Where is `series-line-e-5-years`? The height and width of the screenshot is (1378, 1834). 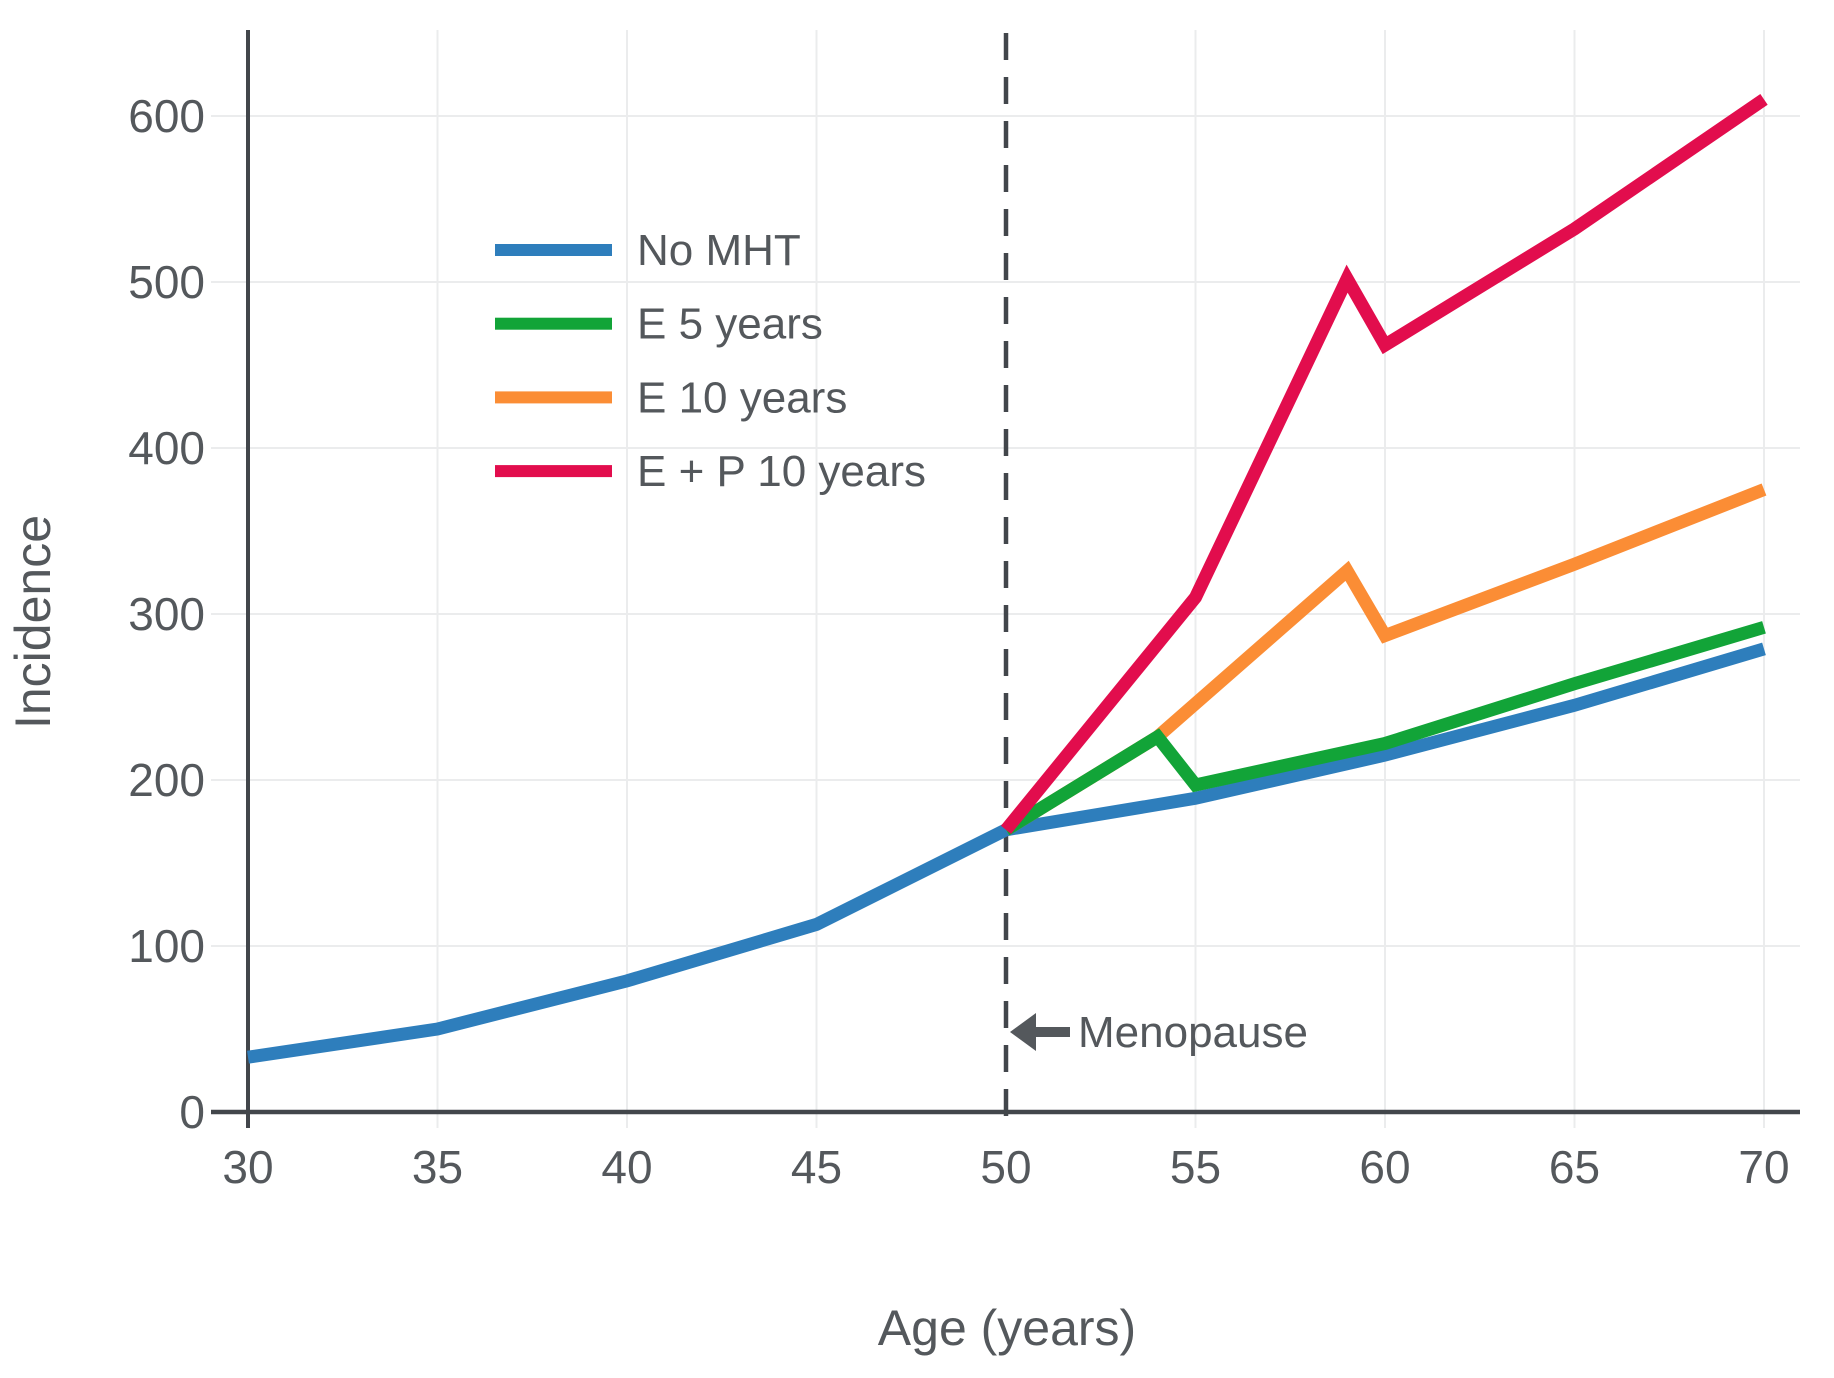 series-line-e-5-years is located at coordinates (1384, 728).